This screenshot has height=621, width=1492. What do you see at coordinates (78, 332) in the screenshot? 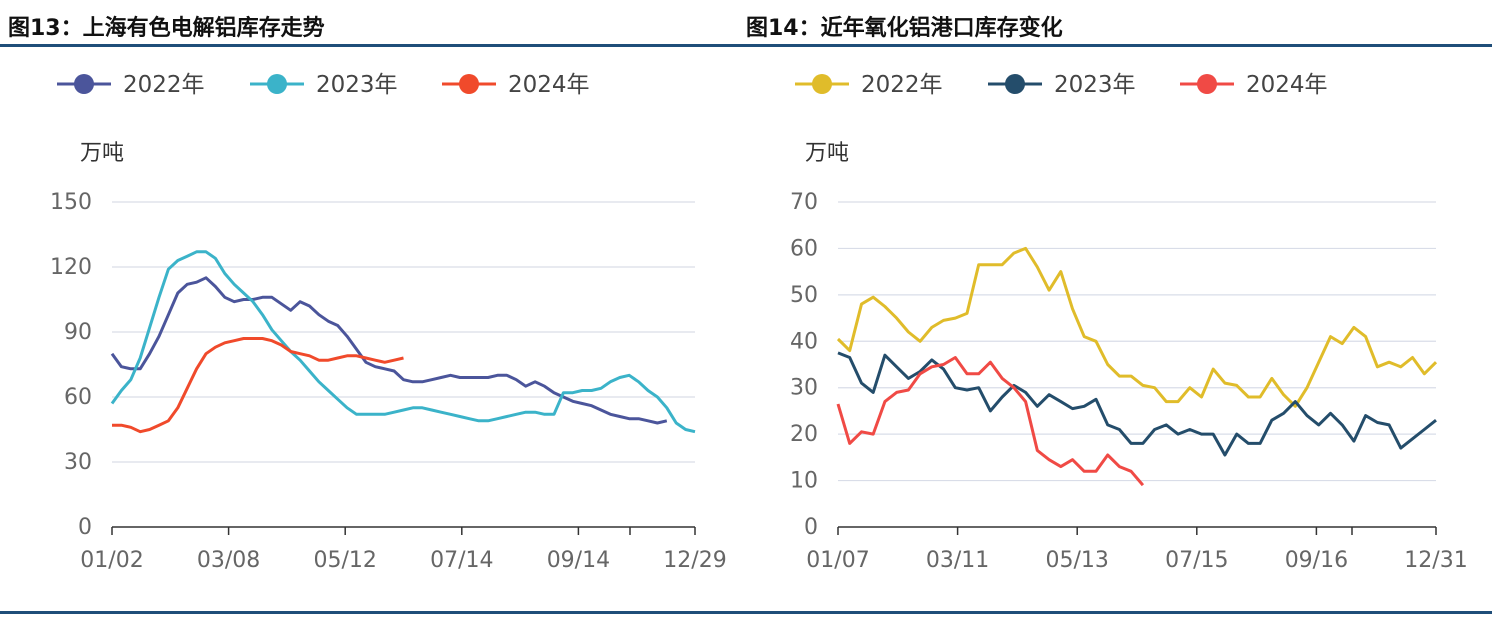
I see `y-tick-label: 90` at bounding box center [78, 332].